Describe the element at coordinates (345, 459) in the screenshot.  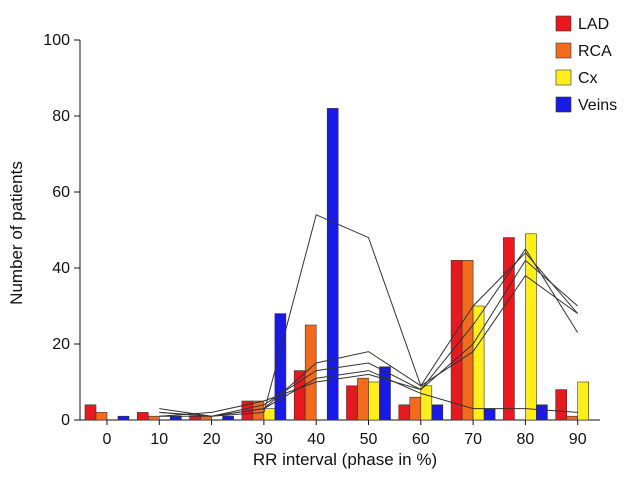
I see `x-axis-title: RR interval (phase in %)` at that location.